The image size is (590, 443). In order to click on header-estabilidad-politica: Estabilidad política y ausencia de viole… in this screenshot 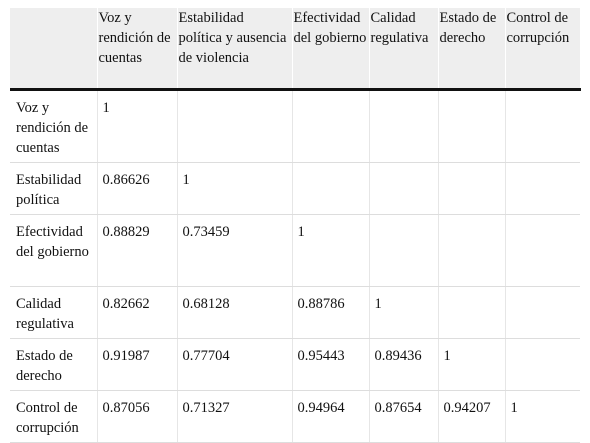, I will do `click(235, 49)`.